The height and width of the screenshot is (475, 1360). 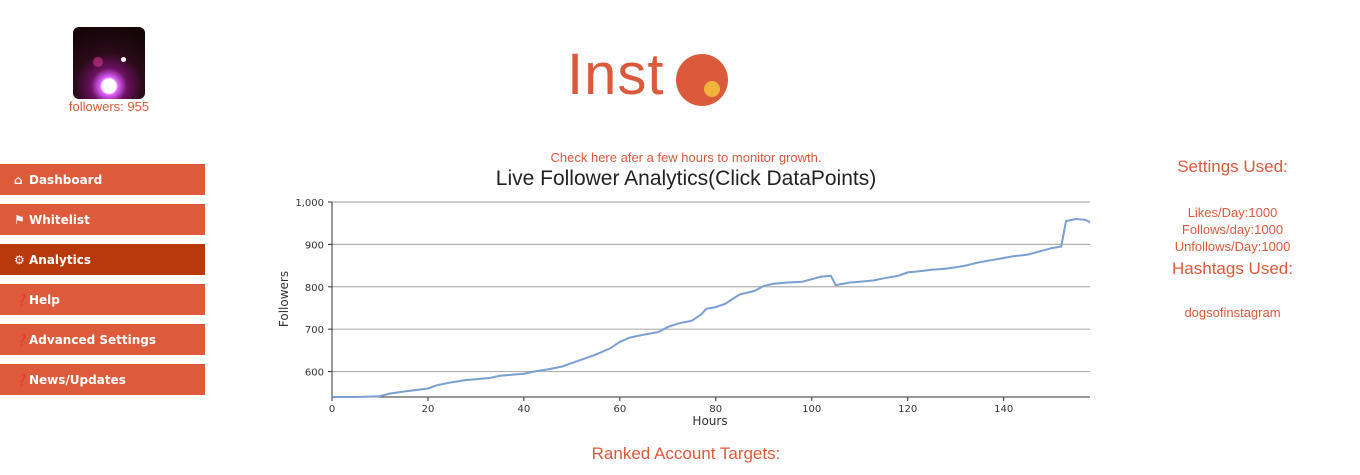 What do you see at coordinates (59, 219) in the screenshot?
I see `sidebar-item-label: Whitelist` at bounding box center [59, 219].